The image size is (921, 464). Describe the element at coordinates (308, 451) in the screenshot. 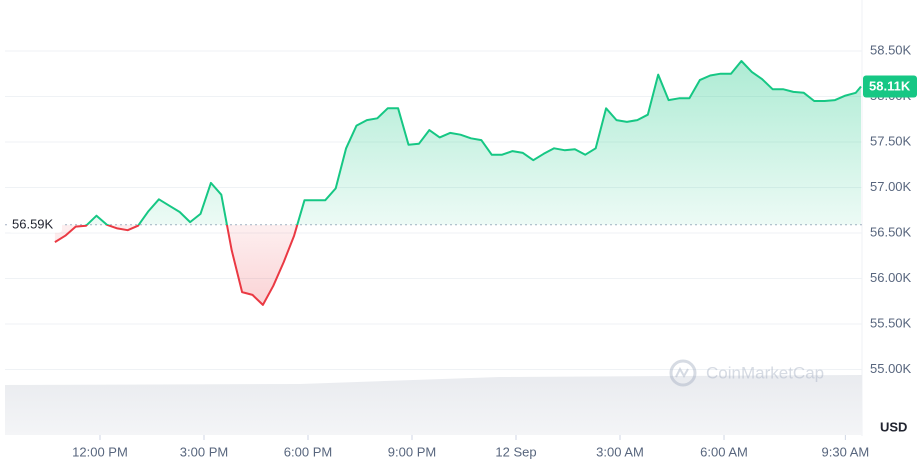

I see `x-tick-label: 6:00 PM` at that location.